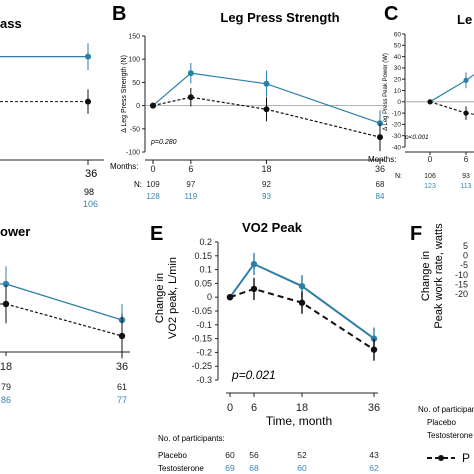  Describe the element at coordinates (374, 408) in the screenshot. I see `panel-e-x-tick-label: 36` at that location.